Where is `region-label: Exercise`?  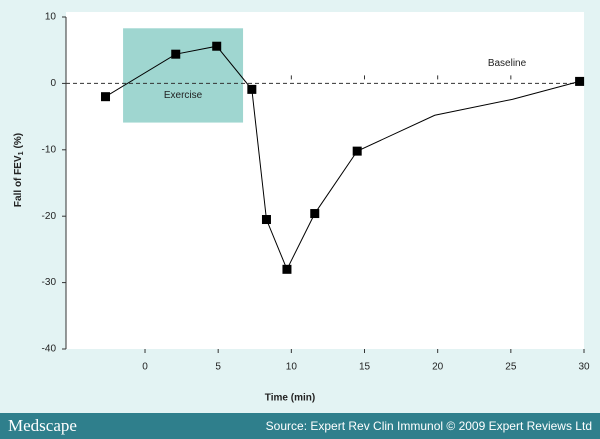 region-label: Exercise is located at coordinates (183, 95).